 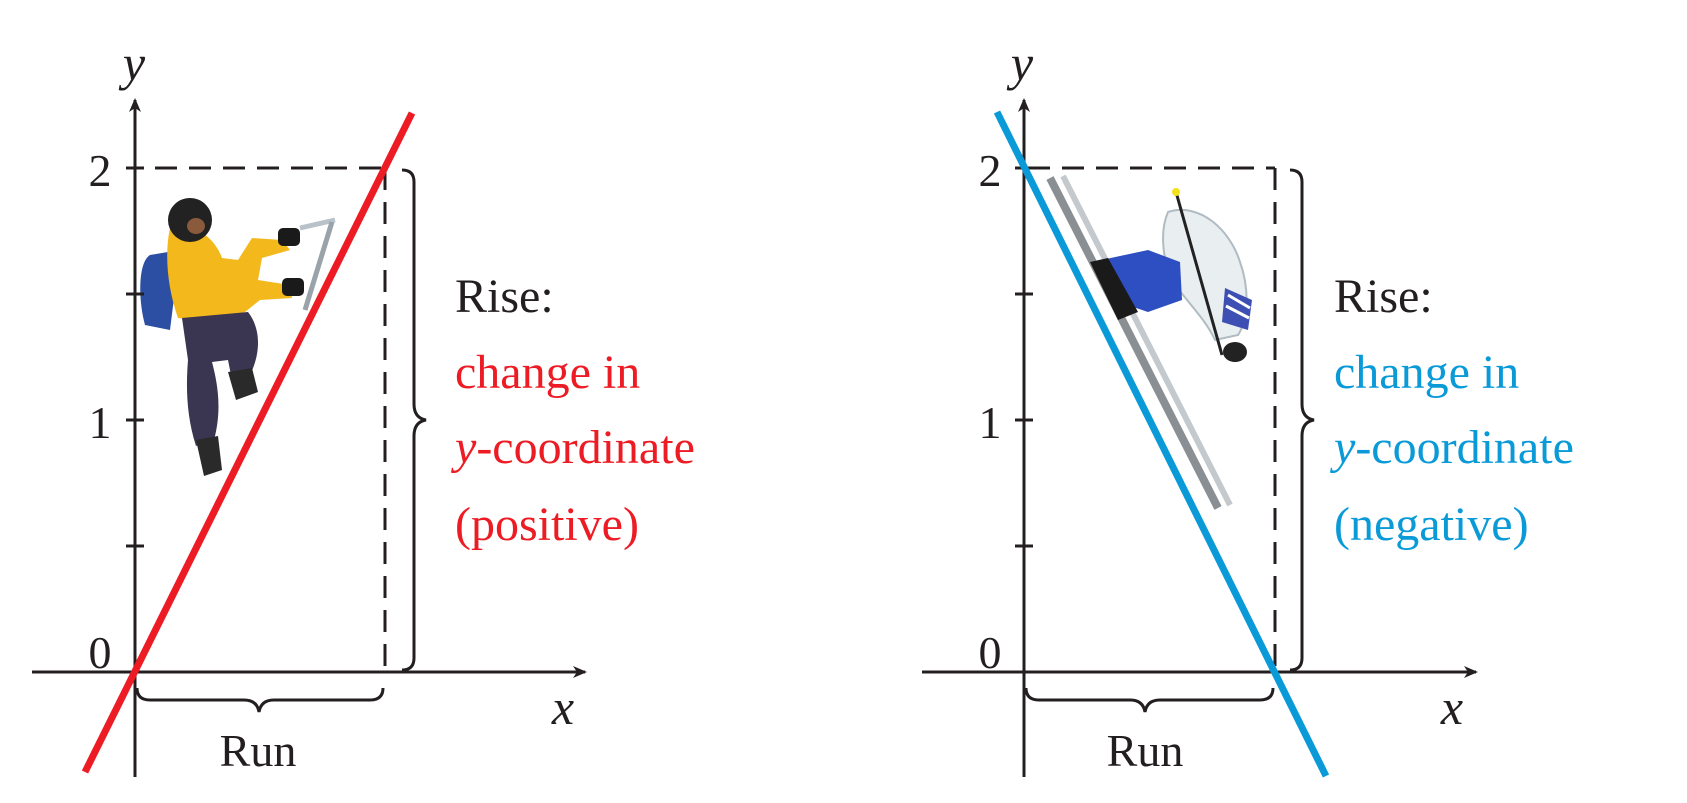 I want to click on right-run-label: Run, so click(x=1145, y=750).